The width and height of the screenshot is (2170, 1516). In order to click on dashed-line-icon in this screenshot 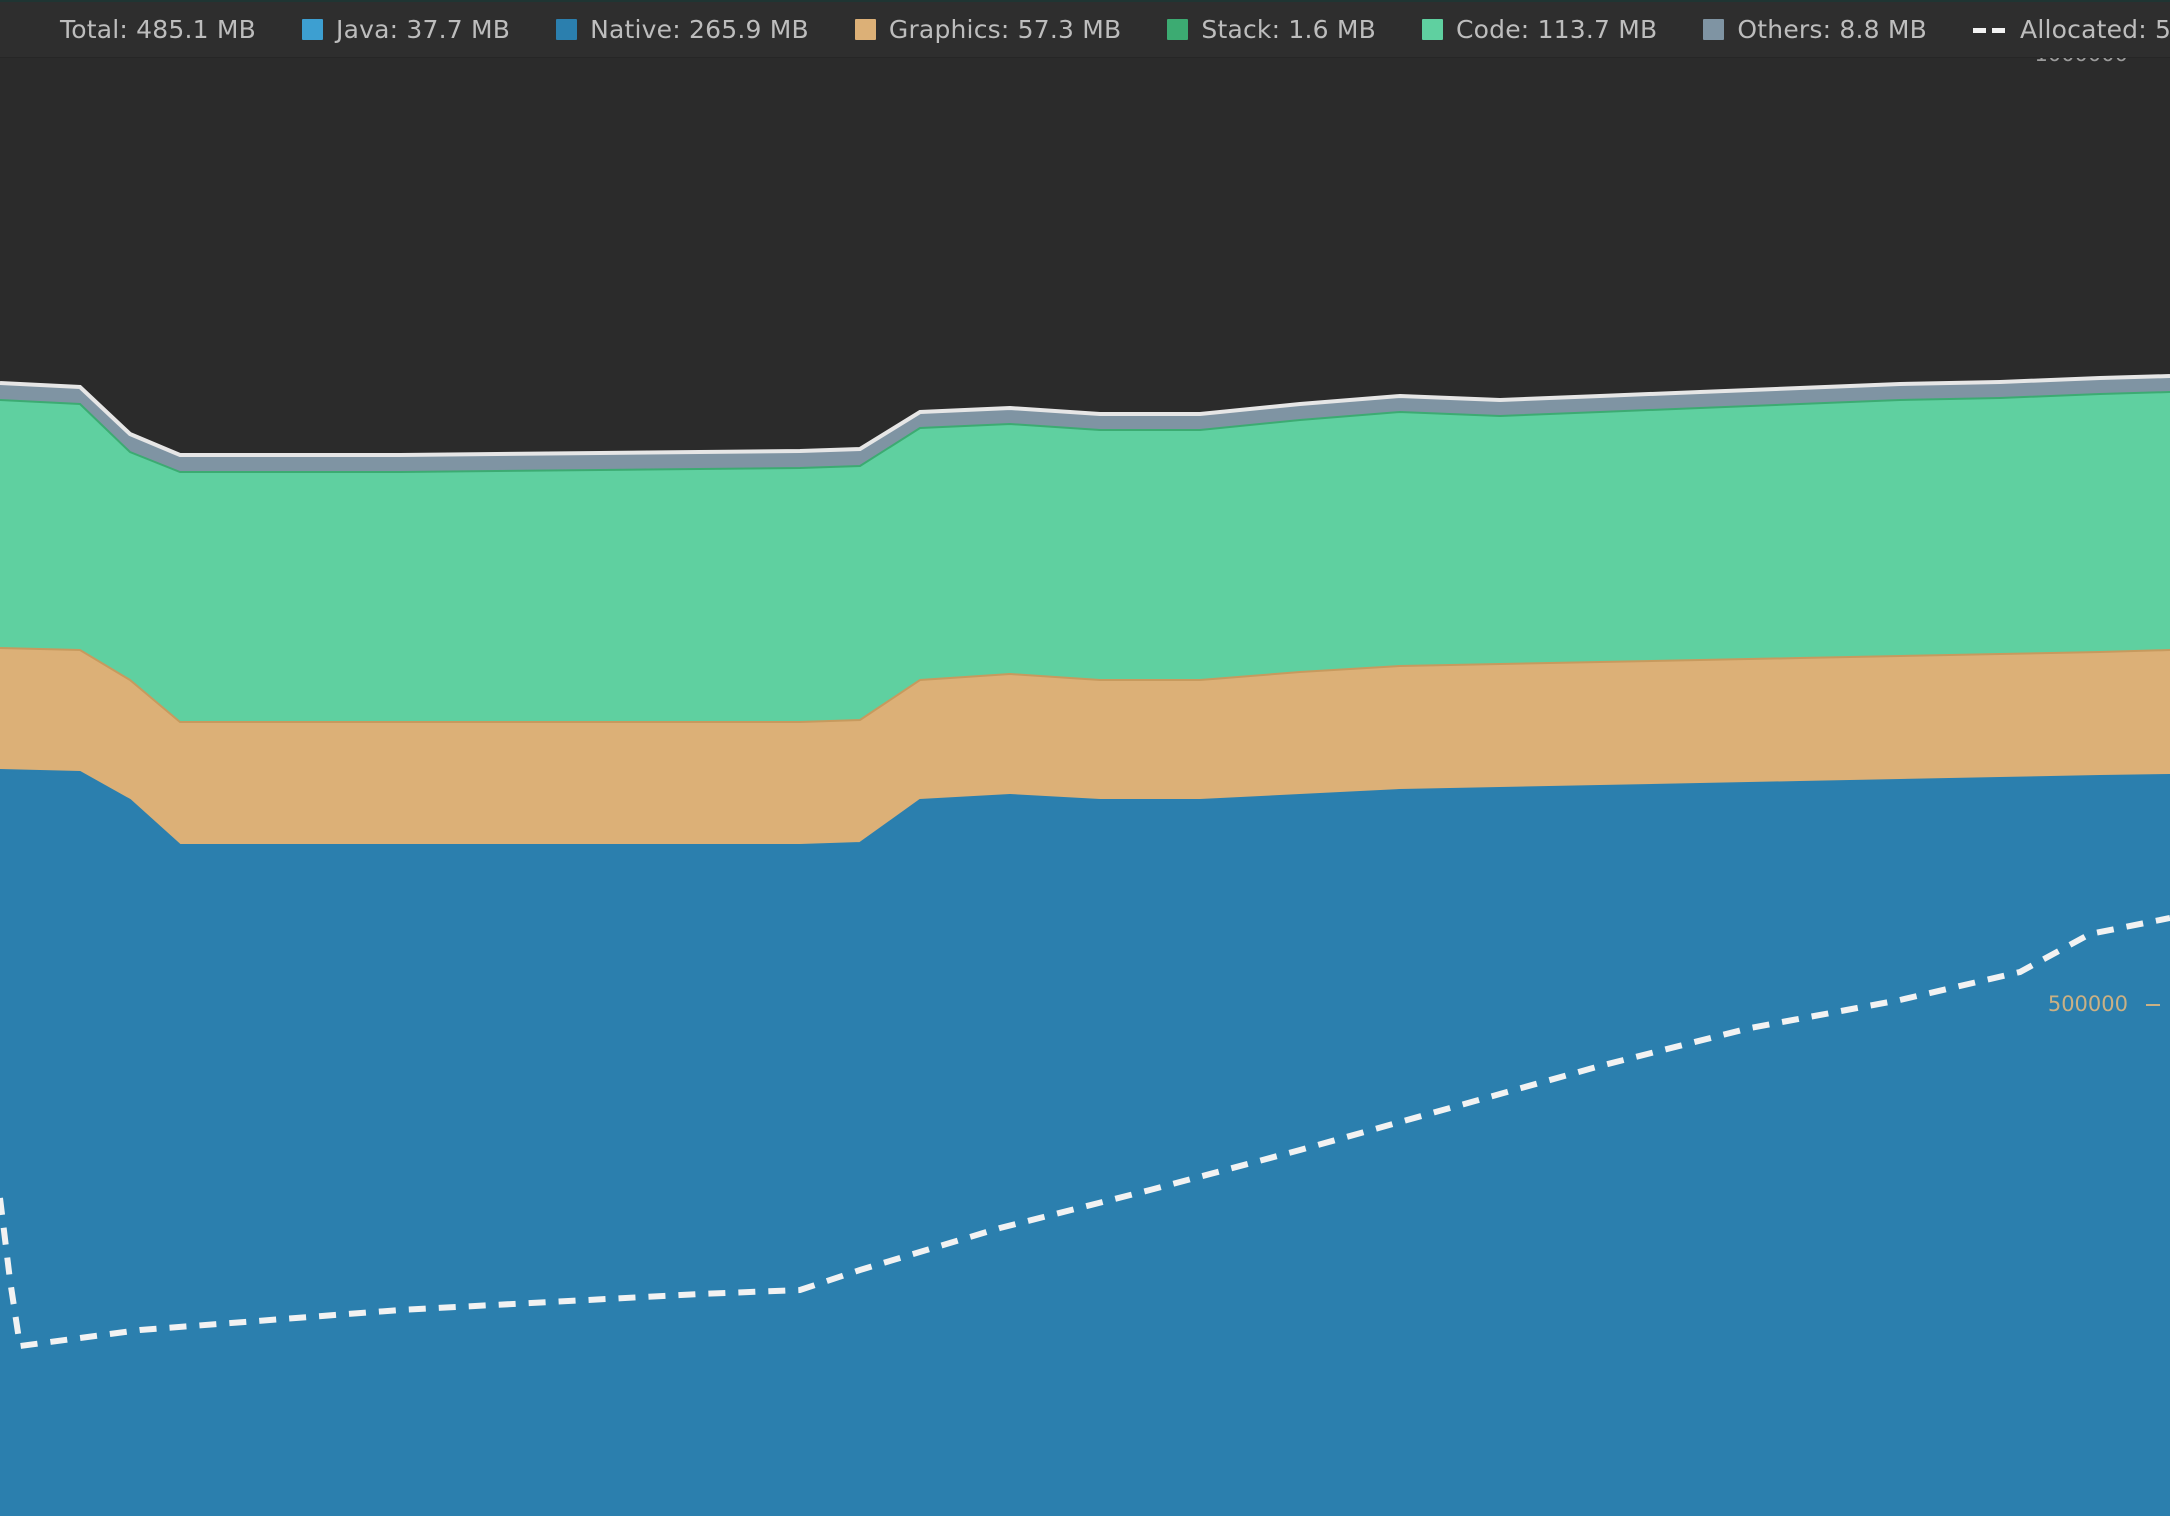, I will do `click(1990, 29)`.